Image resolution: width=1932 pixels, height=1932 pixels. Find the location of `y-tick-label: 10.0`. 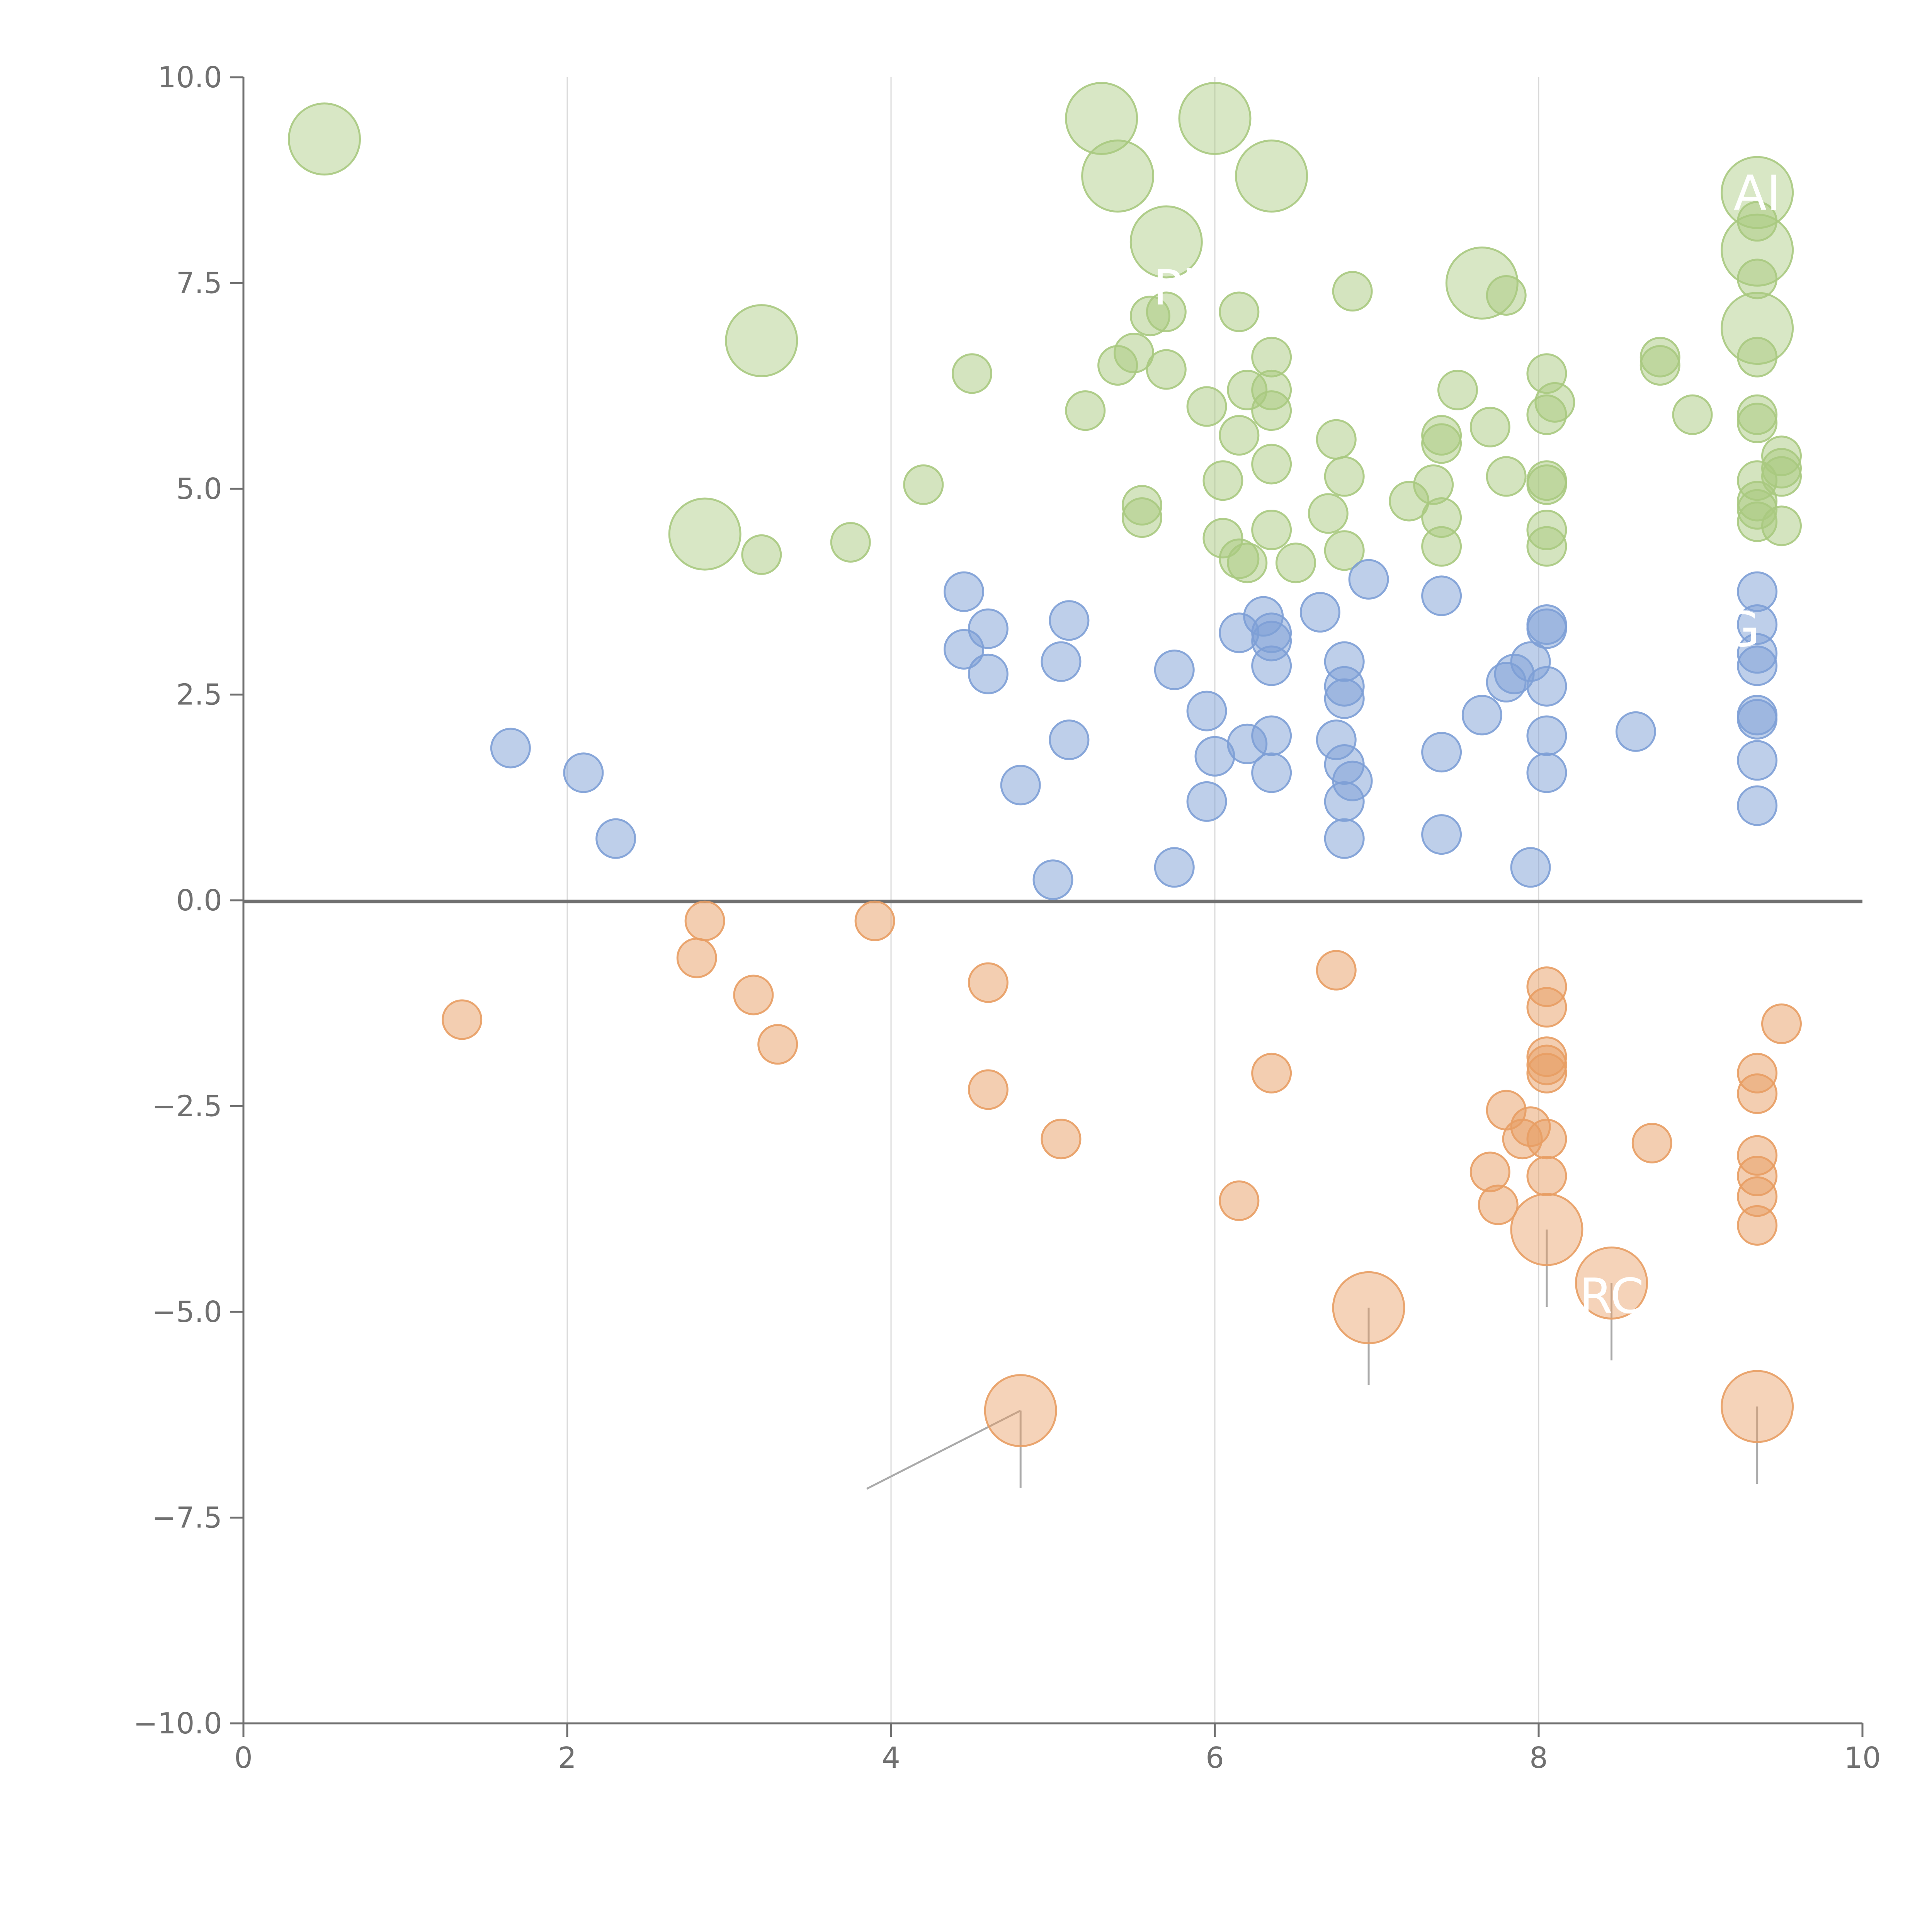

y-tick-label: 10.0 is located at coordinates (190, 77).